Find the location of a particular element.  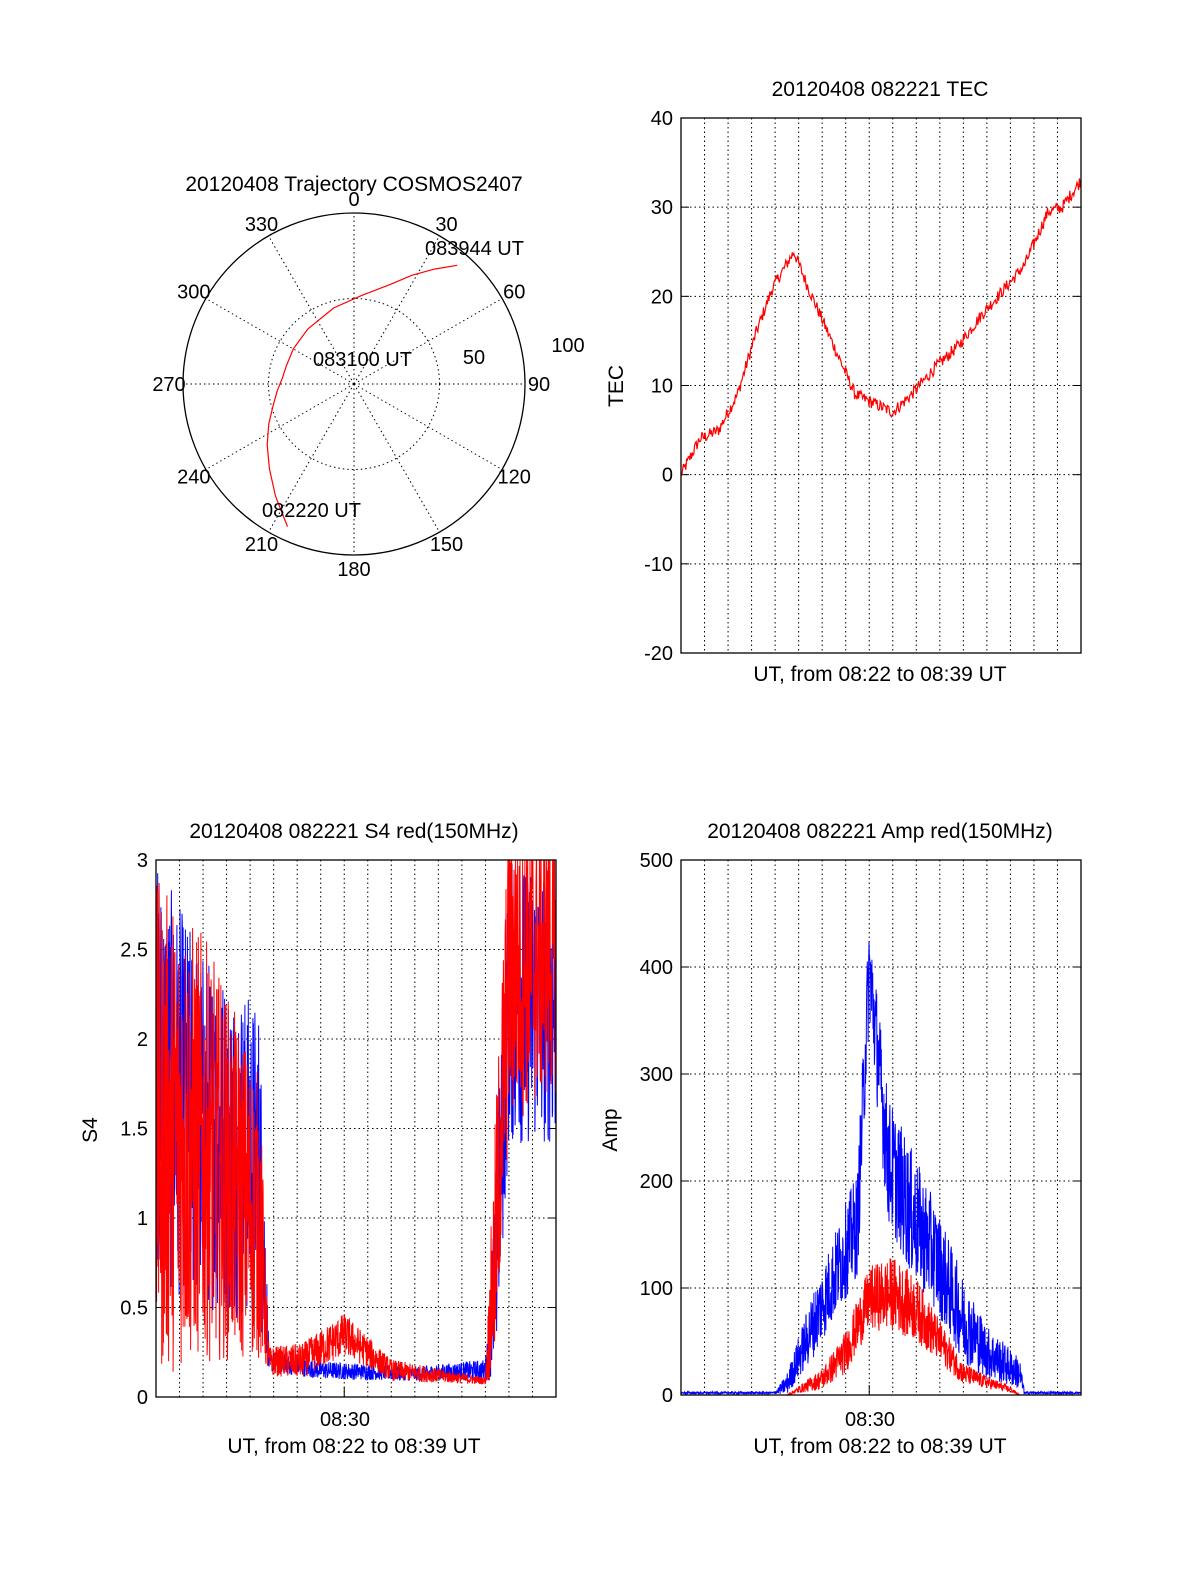

y-tick-label: -20 is located at coordinates (658, 654).